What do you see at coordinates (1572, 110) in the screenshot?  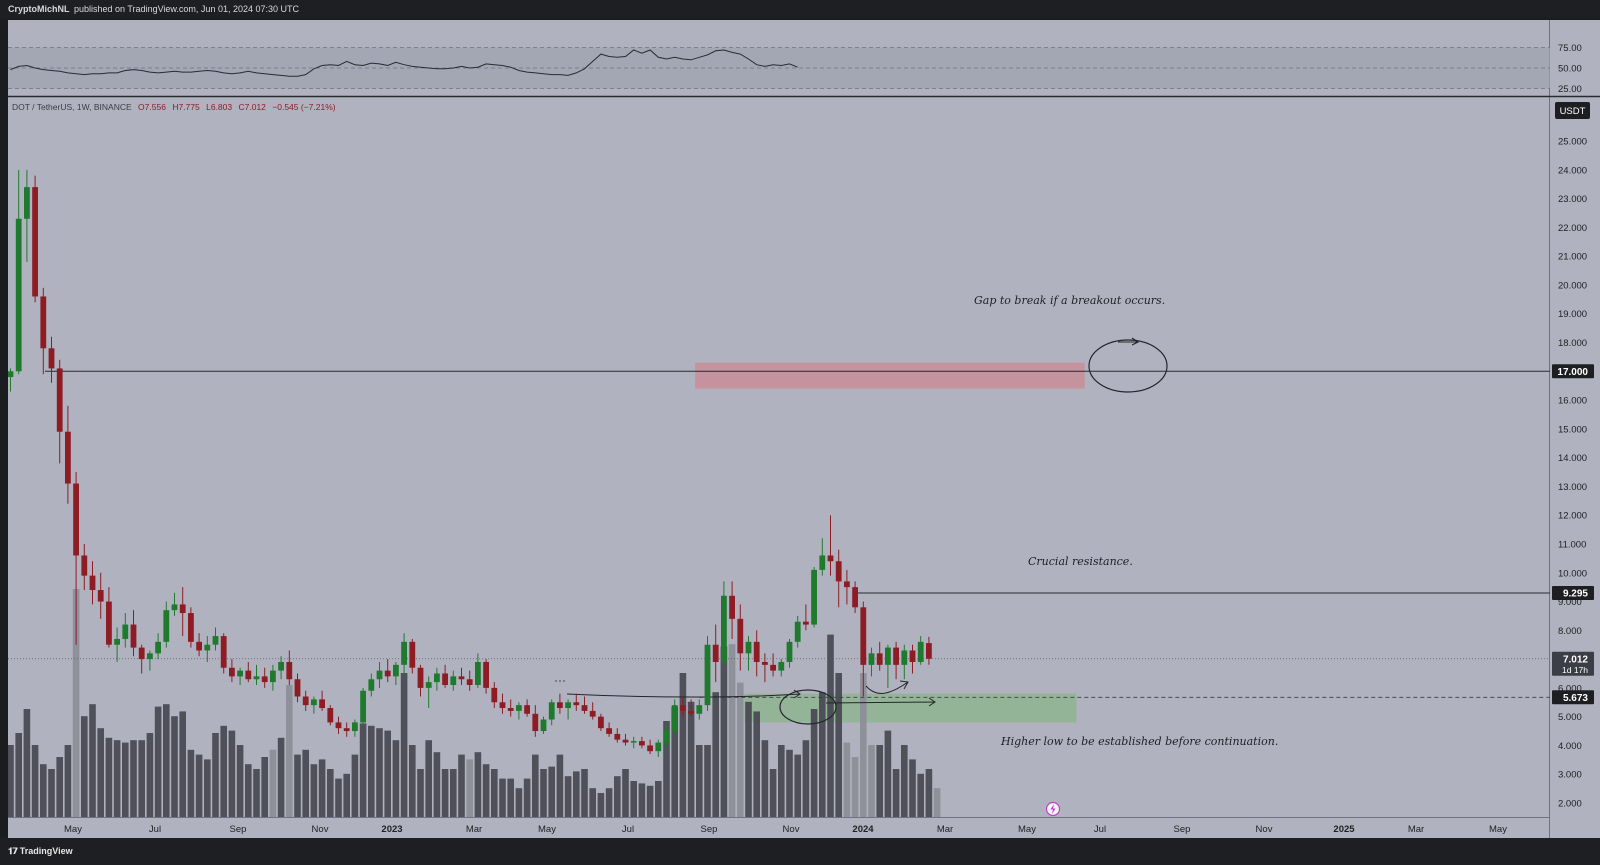 I see `currency-badge` at bounding box center [1572, 110].